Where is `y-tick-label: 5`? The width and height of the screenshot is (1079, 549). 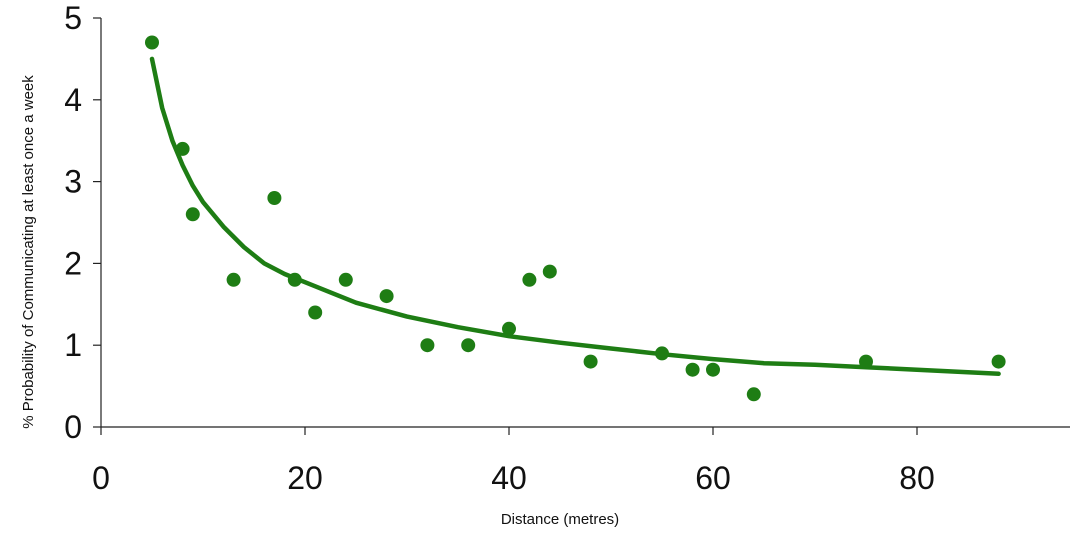 y-tick-label: 5 is located at coordinates (73, 18).